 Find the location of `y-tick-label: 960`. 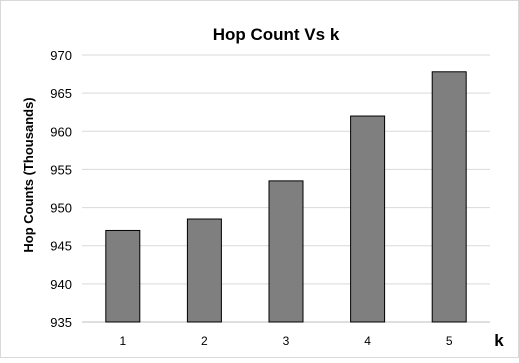

y-tick-label: 960 is located at coordinates (61, 131).